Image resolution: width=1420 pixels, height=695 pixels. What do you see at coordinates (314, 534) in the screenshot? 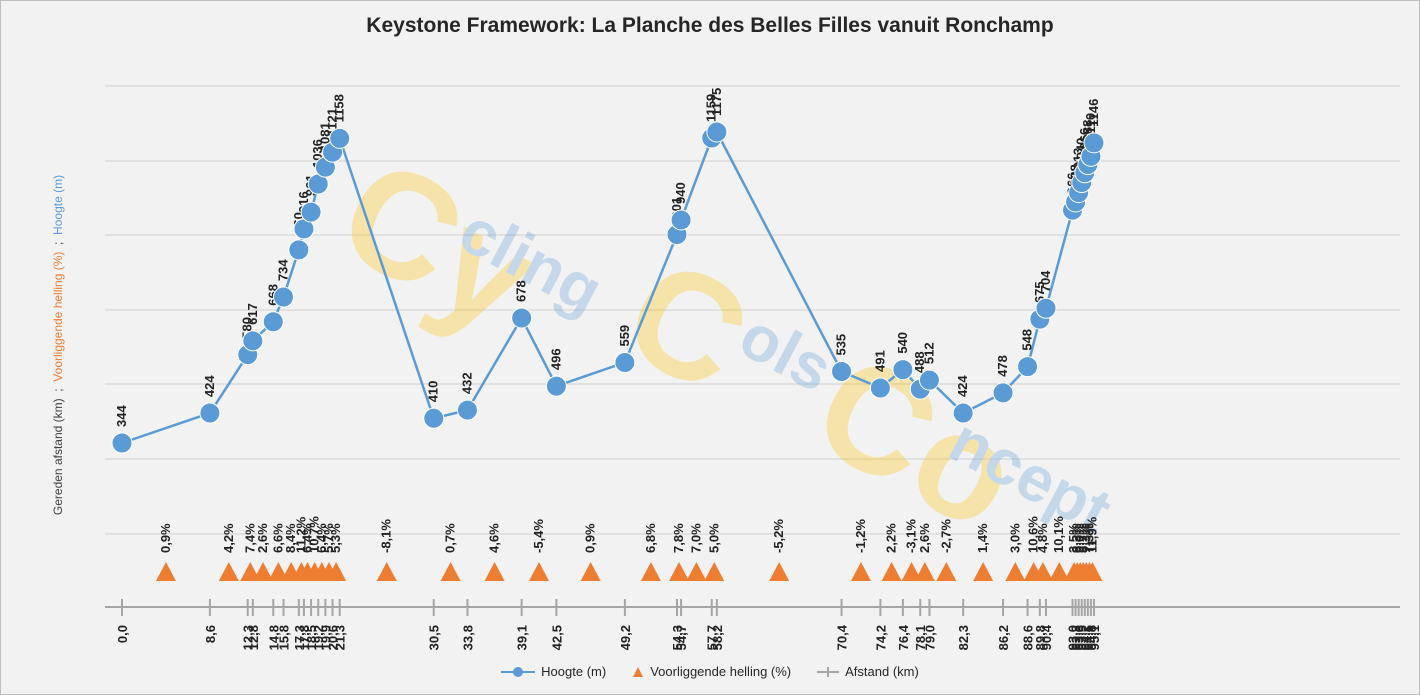
I see `gradient-label-8: 10,7%` at bounding box center [314, 534].